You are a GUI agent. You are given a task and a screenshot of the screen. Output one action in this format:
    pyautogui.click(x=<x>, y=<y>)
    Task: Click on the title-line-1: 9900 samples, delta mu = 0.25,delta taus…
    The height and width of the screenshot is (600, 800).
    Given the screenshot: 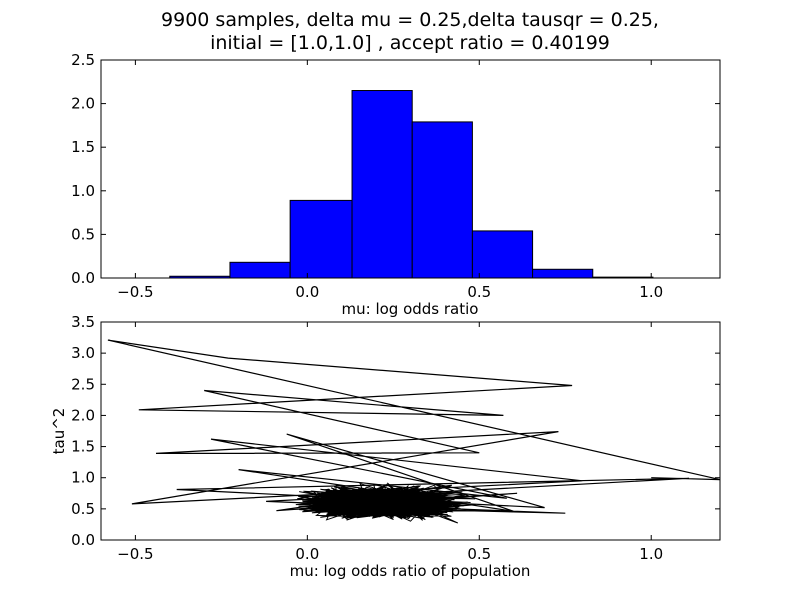 What is the action you would take?
    pyautogui.click(x=410, y=20)
    